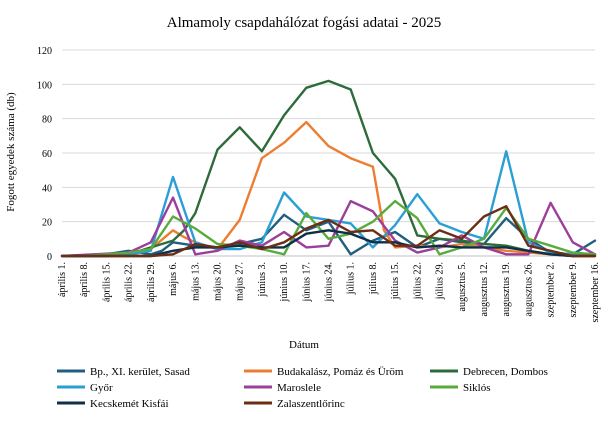  What do you see at coordinates (340, 372) in the screenshot?
I see `legend-label: Budakalász, Pomáz és Üröm` at bounding box center [340, 372].